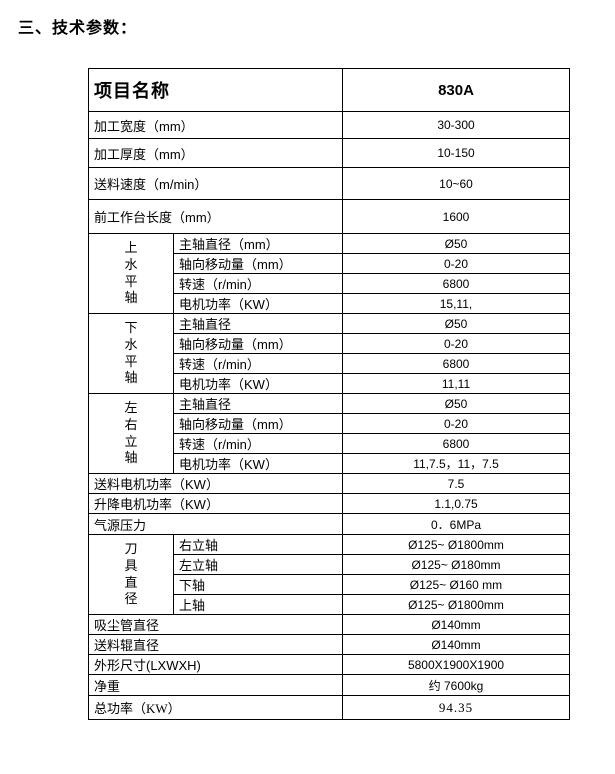  Describe the element at coordinates (456, 685) in the screenshot. I see `row-value: 约 7600kg` at that location.